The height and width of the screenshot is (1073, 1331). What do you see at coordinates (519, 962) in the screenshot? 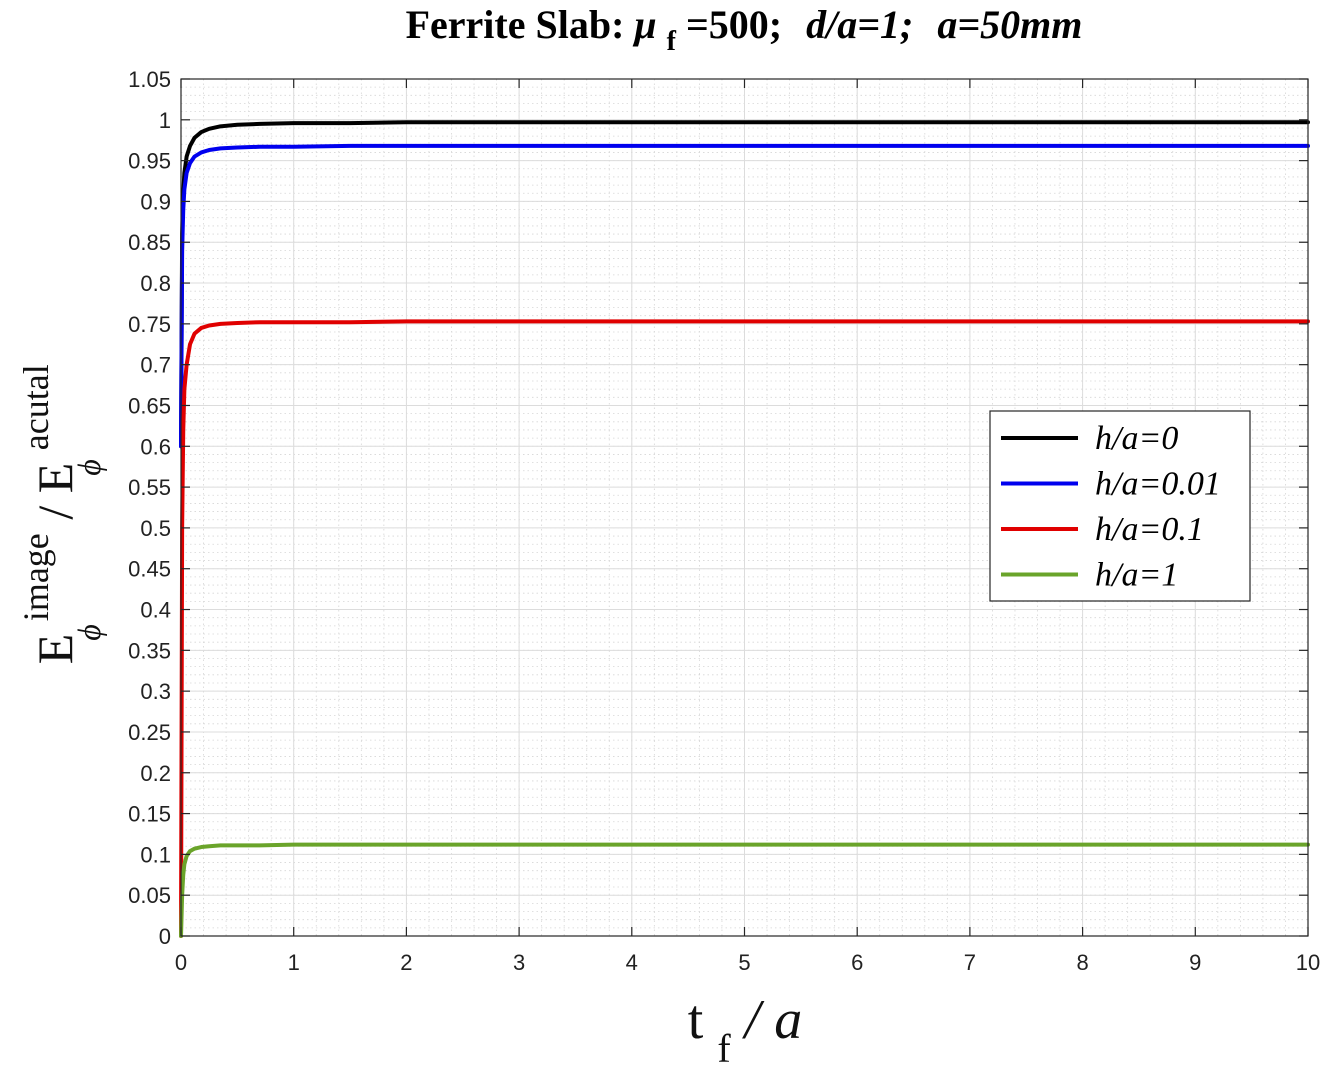
I see `x-tick-label: 3` at bounding box center [519, 962].